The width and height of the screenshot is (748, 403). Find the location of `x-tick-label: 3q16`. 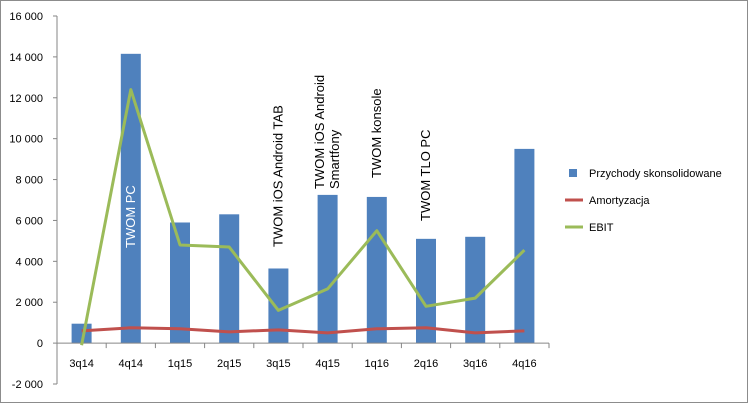

x-tick-label: 3q16 is located at coordinates (475, 364).